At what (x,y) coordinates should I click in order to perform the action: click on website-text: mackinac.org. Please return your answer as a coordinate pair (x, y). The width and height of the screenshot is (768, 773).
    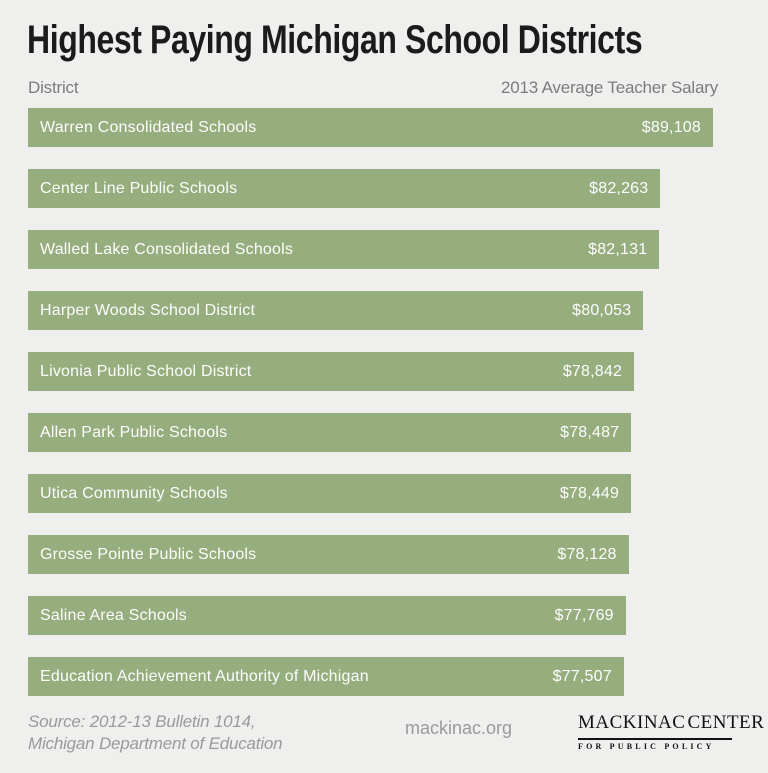
    Looking at the image, I should click on (459, 728).